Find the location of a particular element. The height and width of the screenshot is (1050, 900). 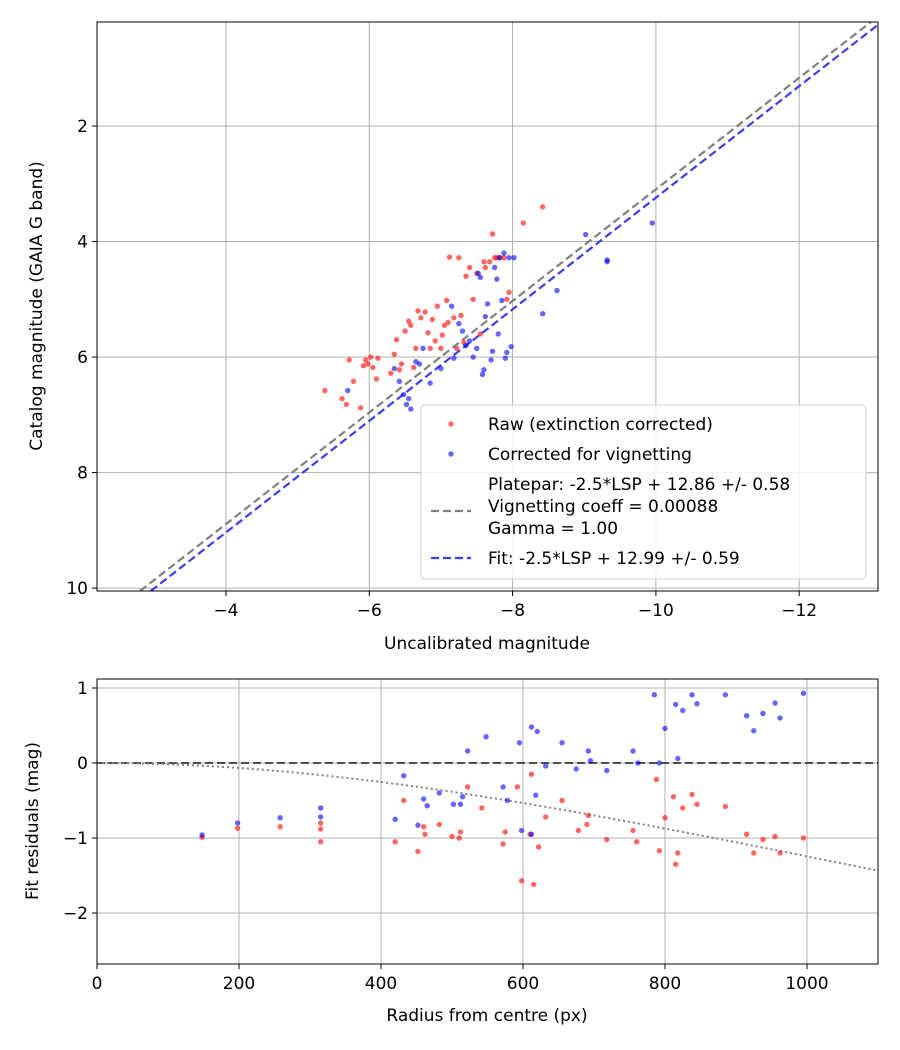

y-tick-label: −2 is located at coordinates (75, 914).